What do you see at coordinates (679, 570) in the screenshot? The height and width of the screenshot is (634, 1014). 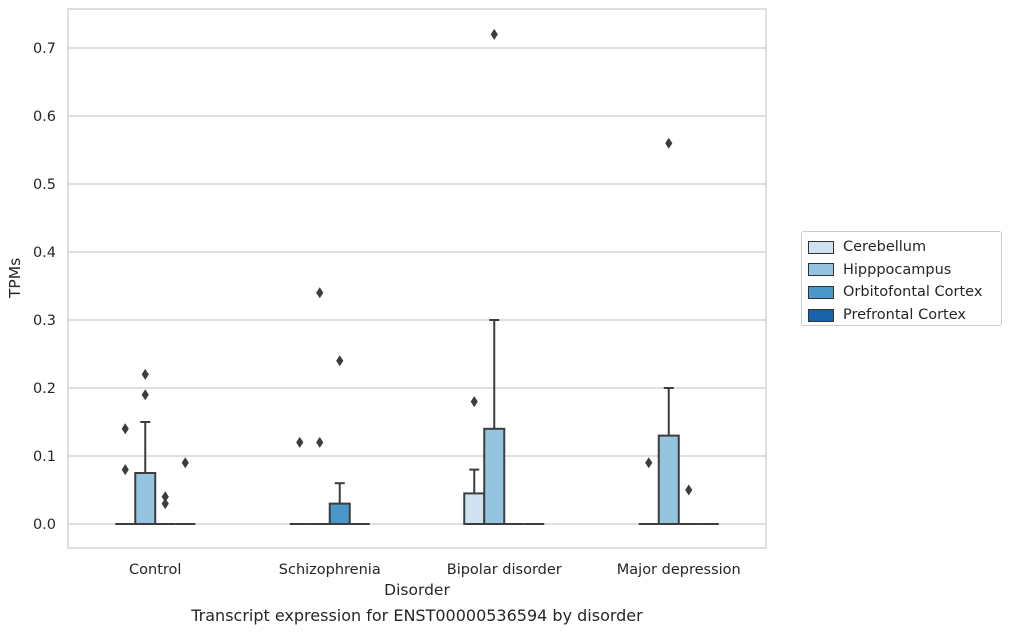 I see `x-tick-label: Major depression` at bounding box center [679, 570].